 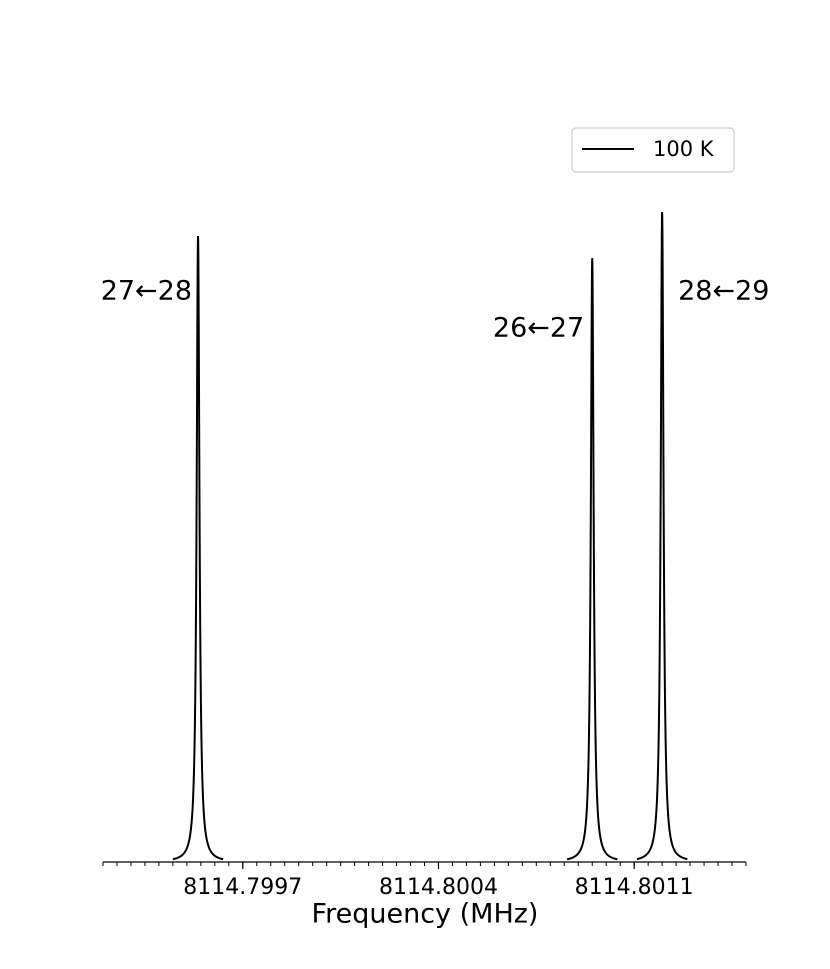 What do you see at coordinates (634, 887) in the screenshot?
I see `x-tick-label: 8114.8011` at bounding box center [634, 887].